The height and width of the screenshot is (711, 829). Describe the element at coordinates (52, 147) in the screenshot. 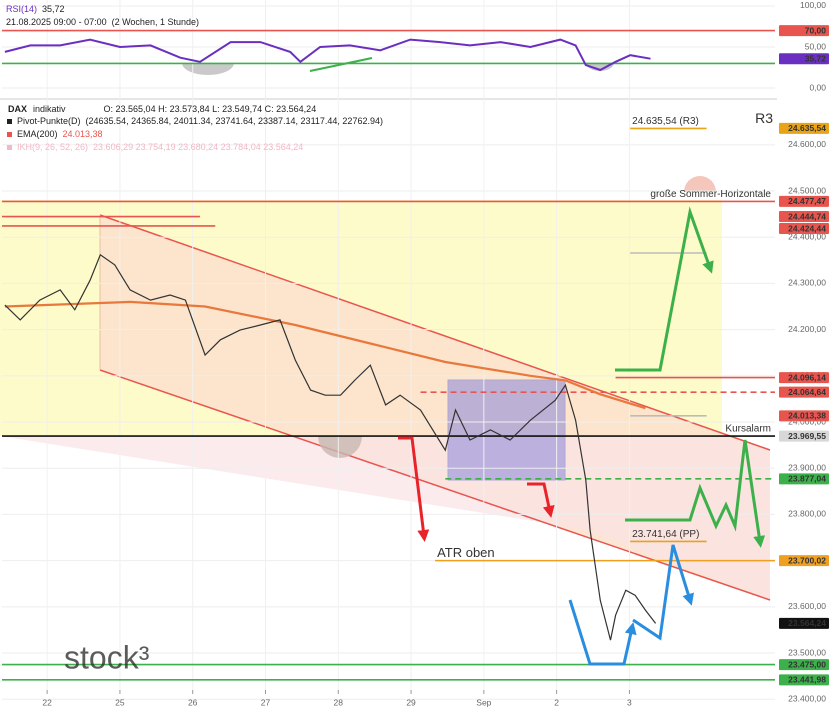

I see `indicator-name: IKH(9, 26, 52, 26)` at that location.